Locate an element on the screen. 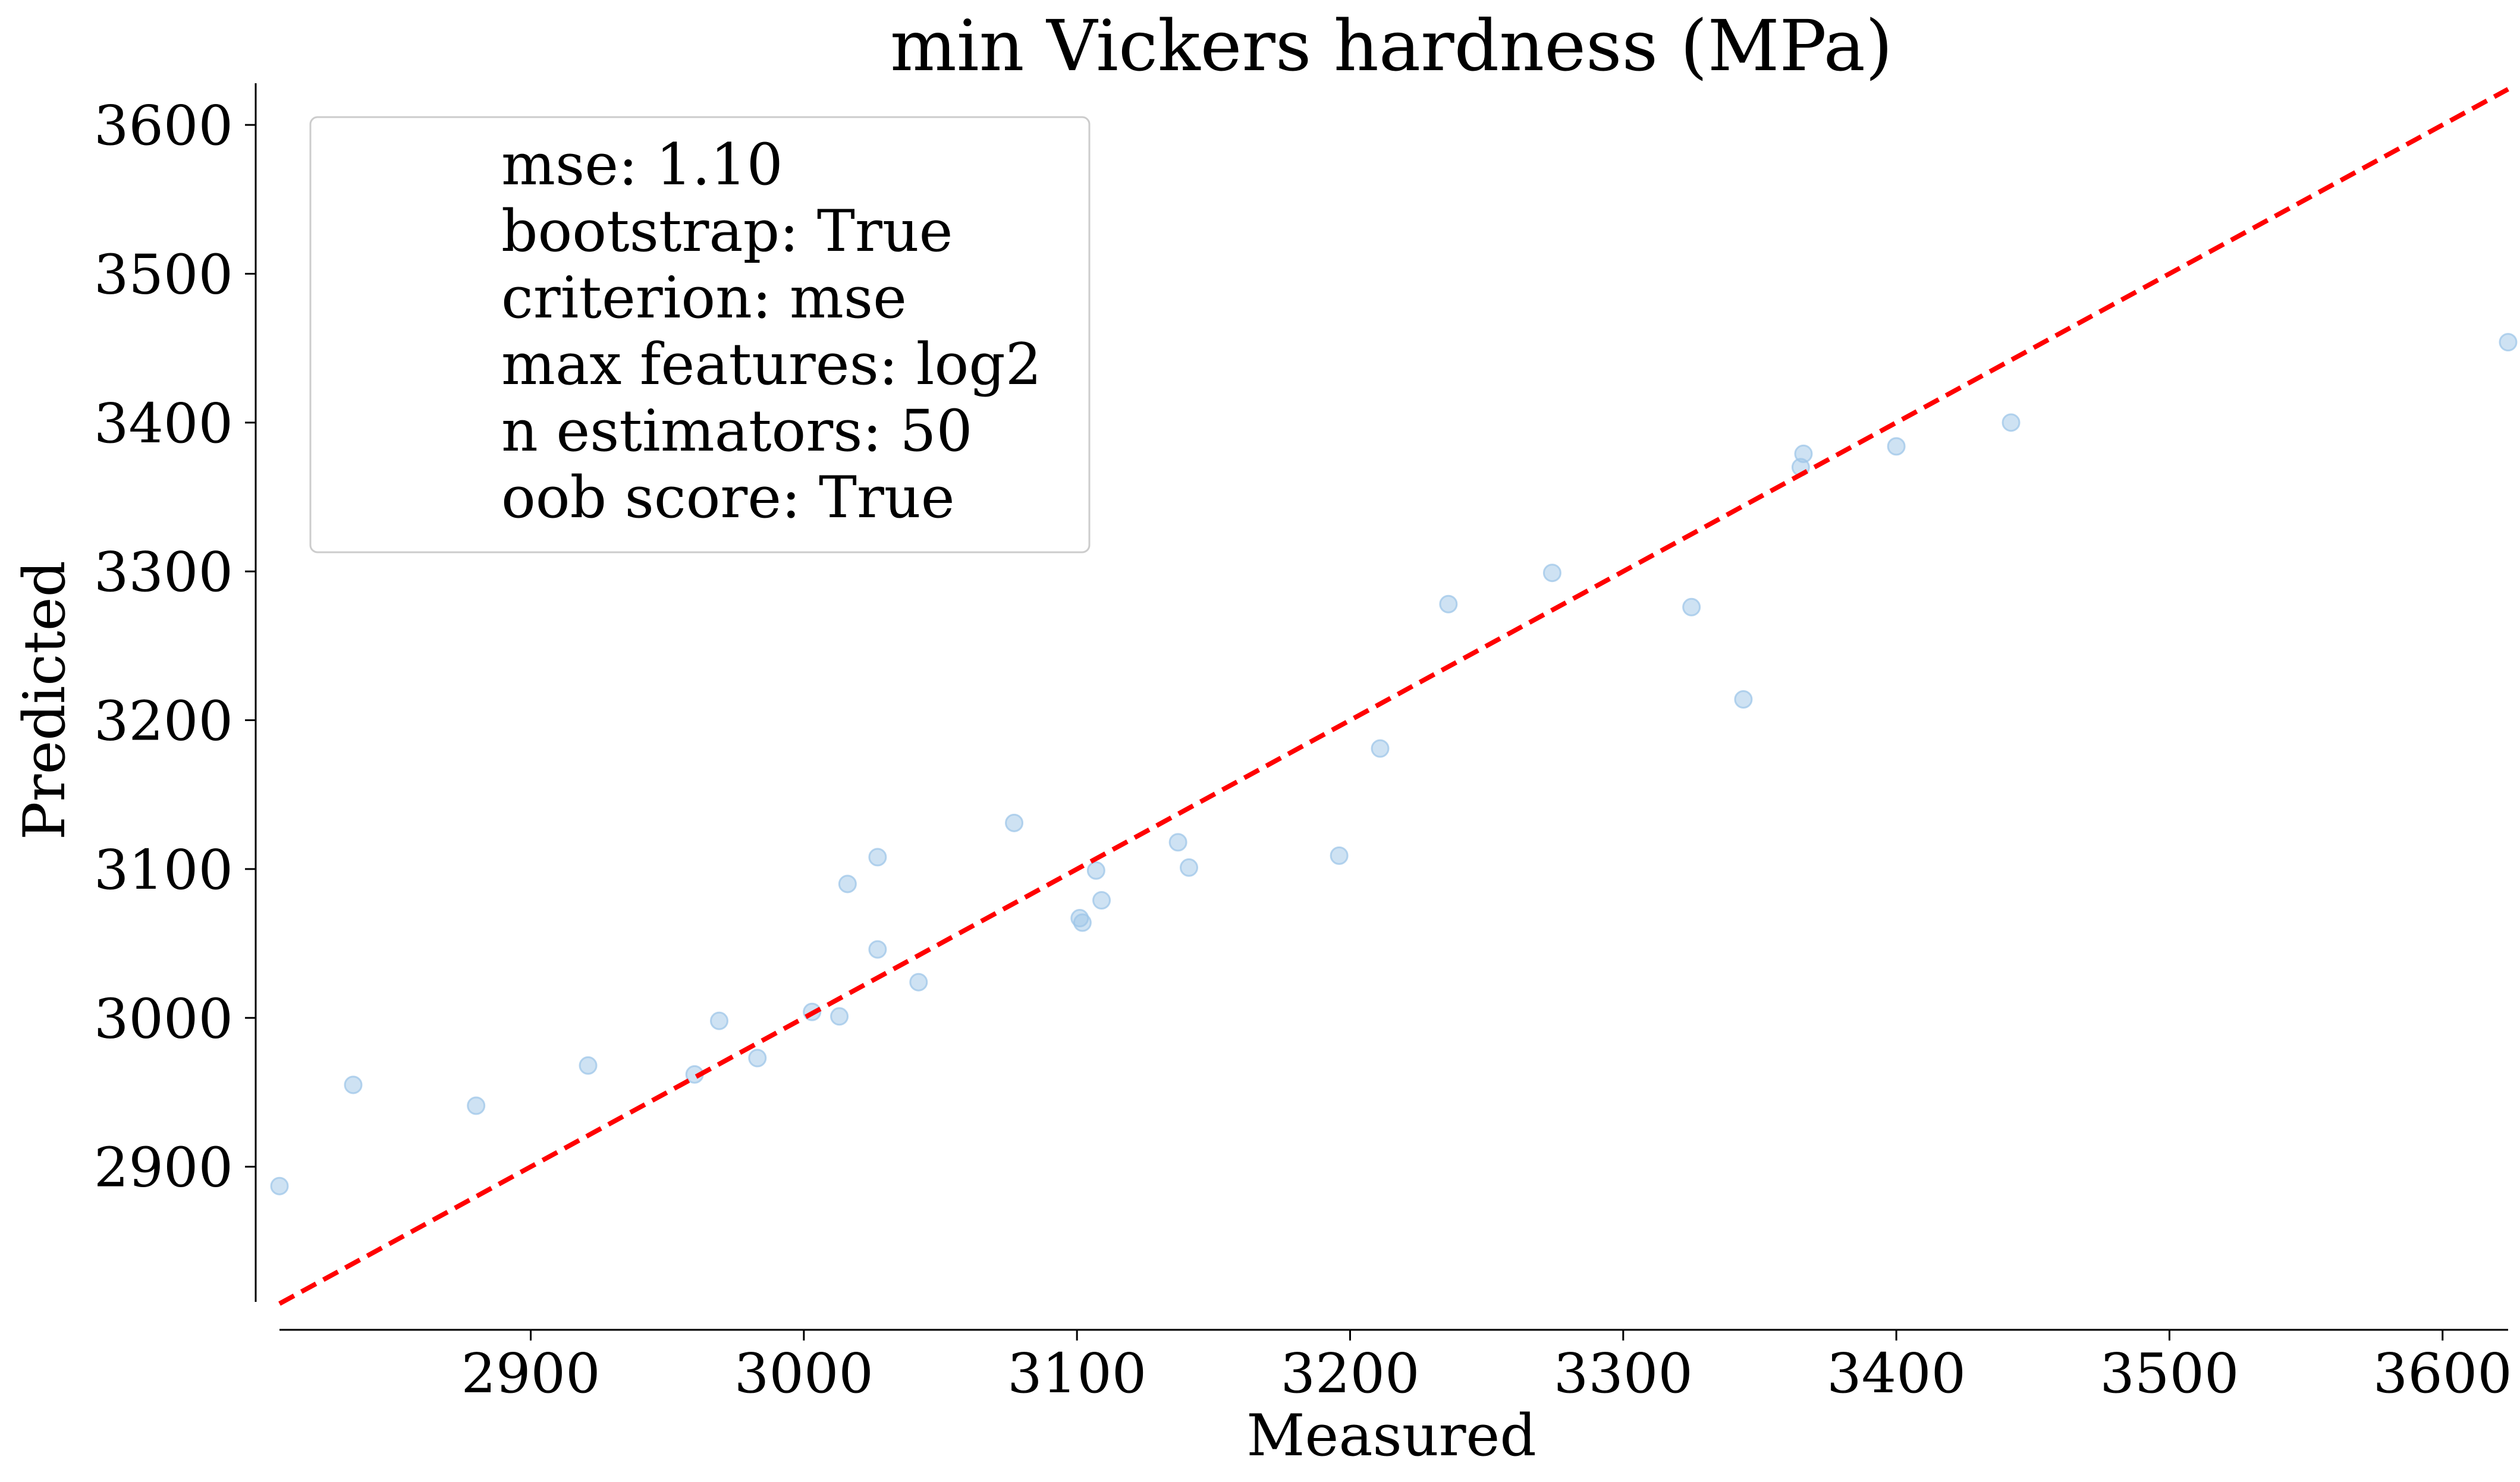 This screenshot has width=2520, height=1482. x-axis-label: Measured is located at coordinates (1391, 1436).